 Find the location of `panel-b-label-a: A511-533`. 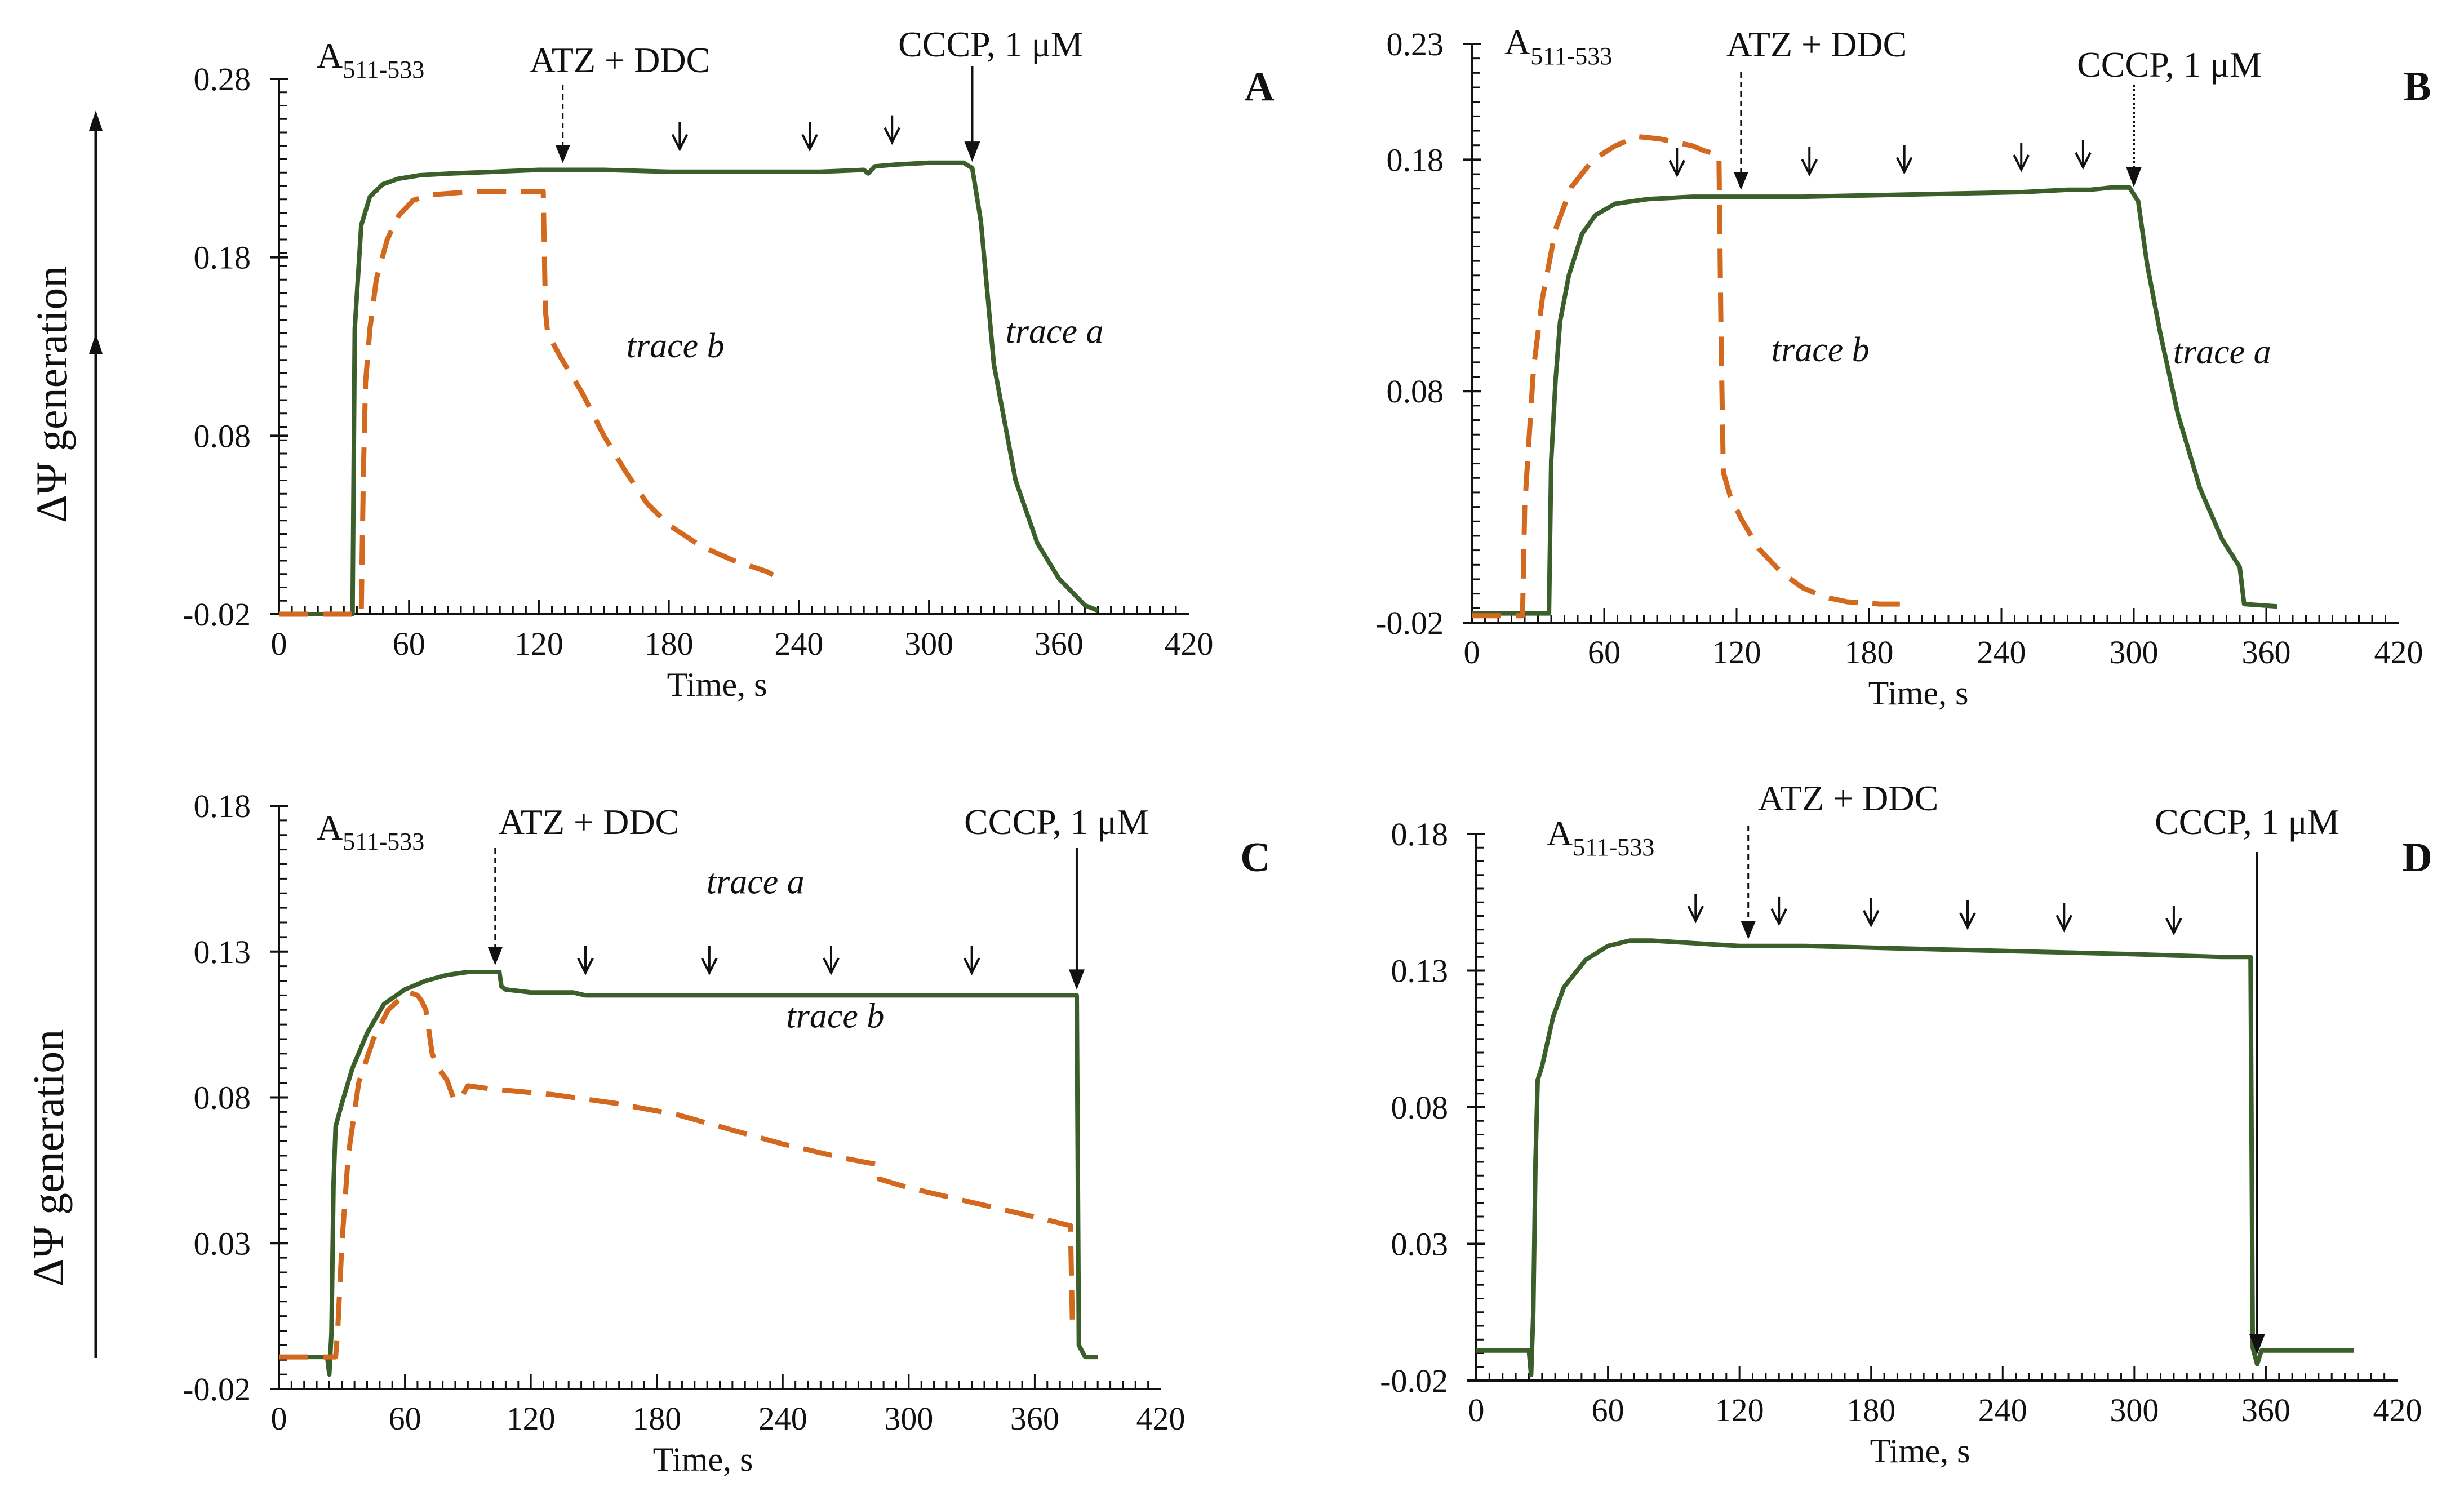

panel-b-label-a: A511-533 is located at coordinates (1558, 46).